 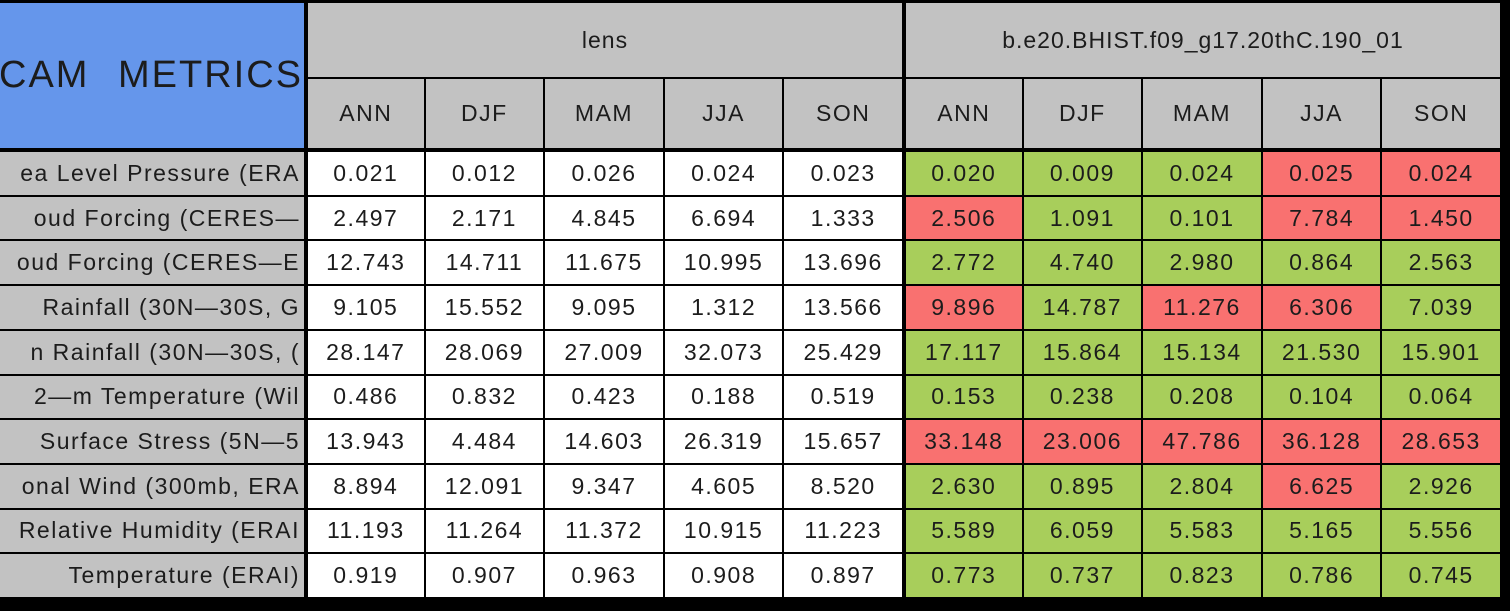 What do you see at coordinates (604, 173) in the screenshot?
I see `lens-value-cell: 0.026` at bounding box center [604, 173].